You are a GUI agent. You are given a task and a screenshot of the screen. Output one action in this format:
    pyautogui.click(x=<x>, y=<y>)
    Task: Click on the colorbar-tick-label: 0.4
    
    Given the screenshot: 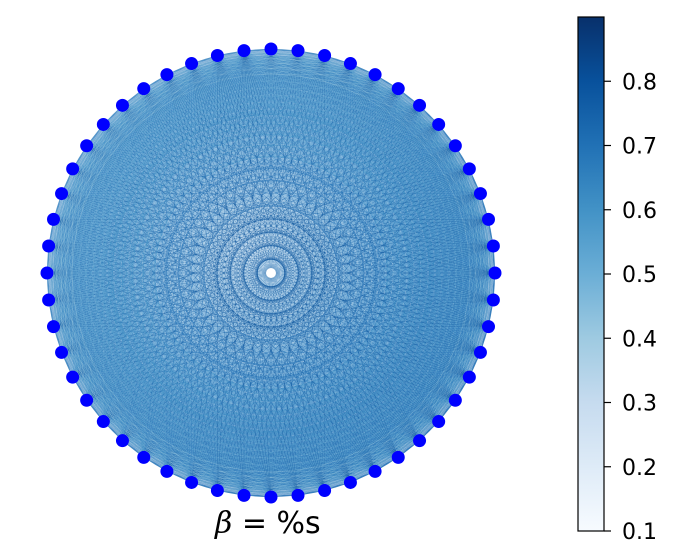 What is the action you would take?
    pyautogui.click(x=639, y=339)
    